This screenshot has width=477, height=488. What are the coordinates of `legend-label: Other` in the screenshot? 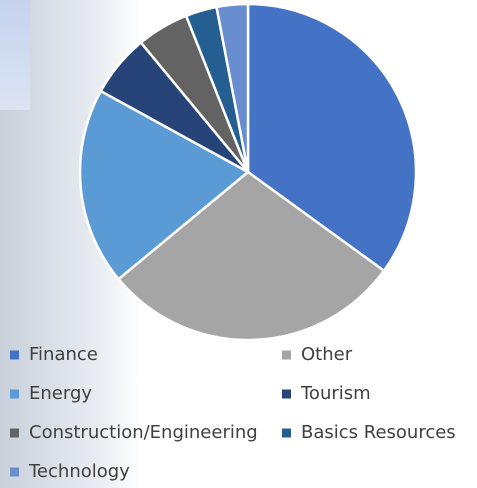 It's located at (327, 354).